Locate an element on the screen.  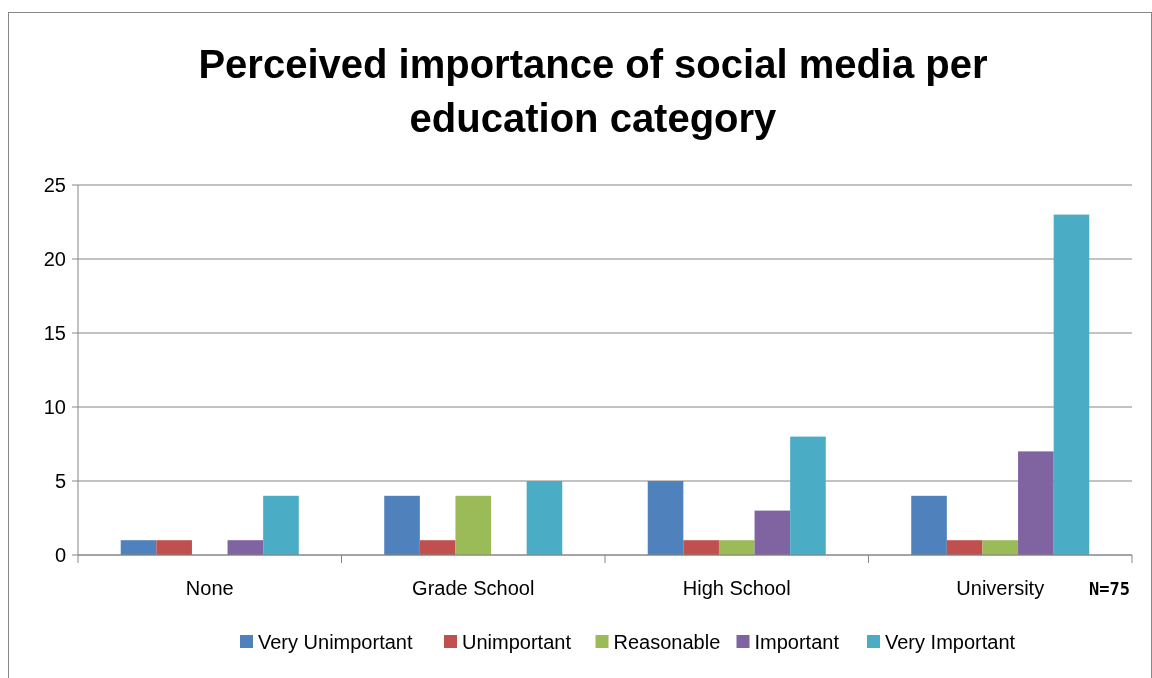
text: N=75 is located at coordinates (1109, 589).